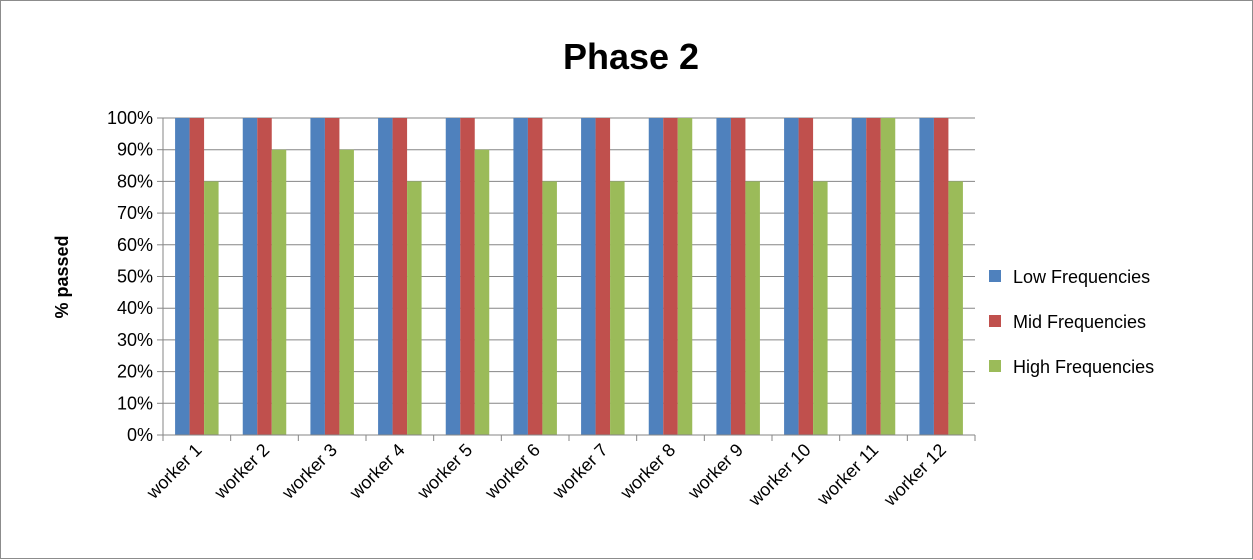 This screenshot has width=1253, height=560. What do you see at coordinates (1081, 277) in the screenshot?
I see `legend-label: Low Frequencies` at bounding box center [1081, 277].